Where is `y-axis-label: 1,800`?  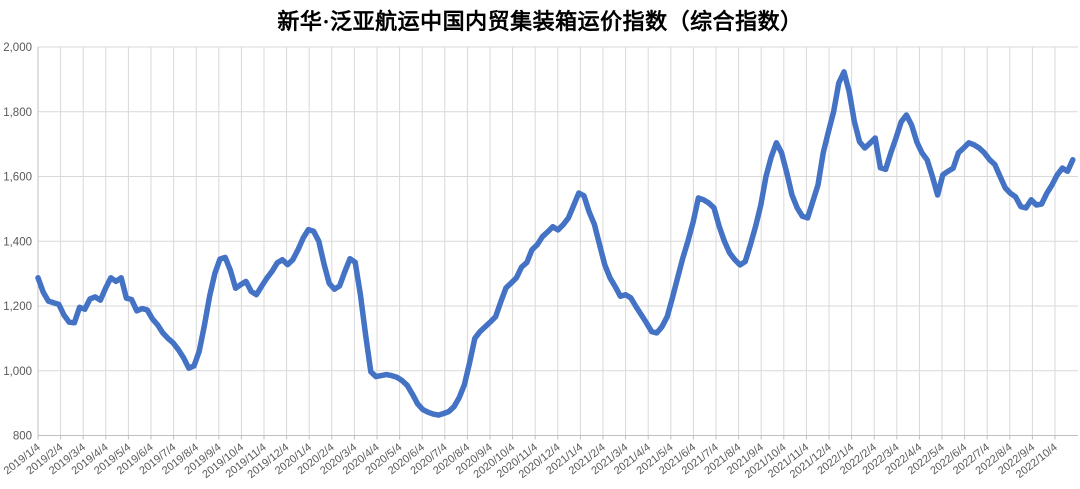 y-axis-label: 1,800 is located at coordinates (17, 113).